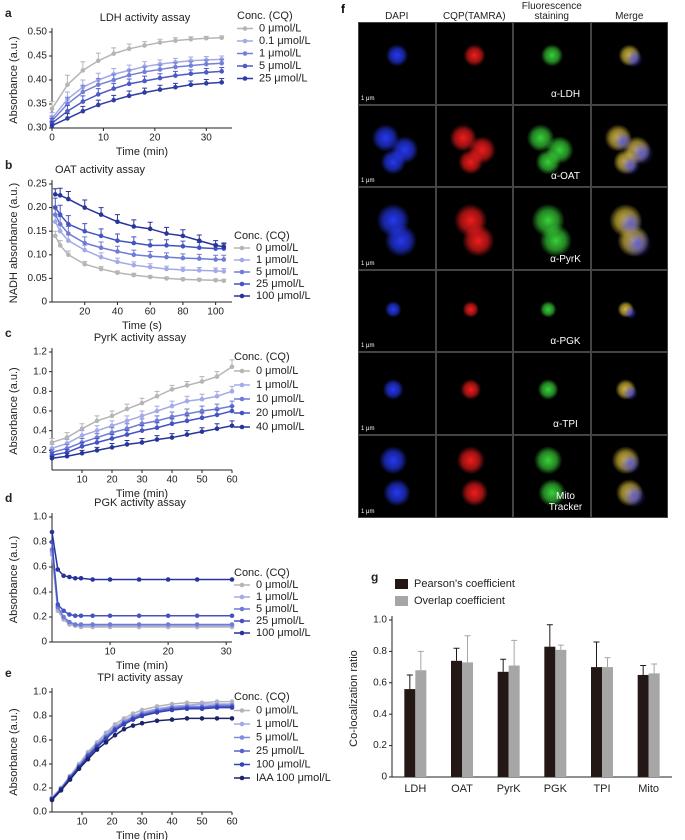 The height and width of the screenshot is (840, 685). Describe the element at coordinates (285, 41) in the screenshot. I see `legend-label: 0.1 μmol/L` at that location.